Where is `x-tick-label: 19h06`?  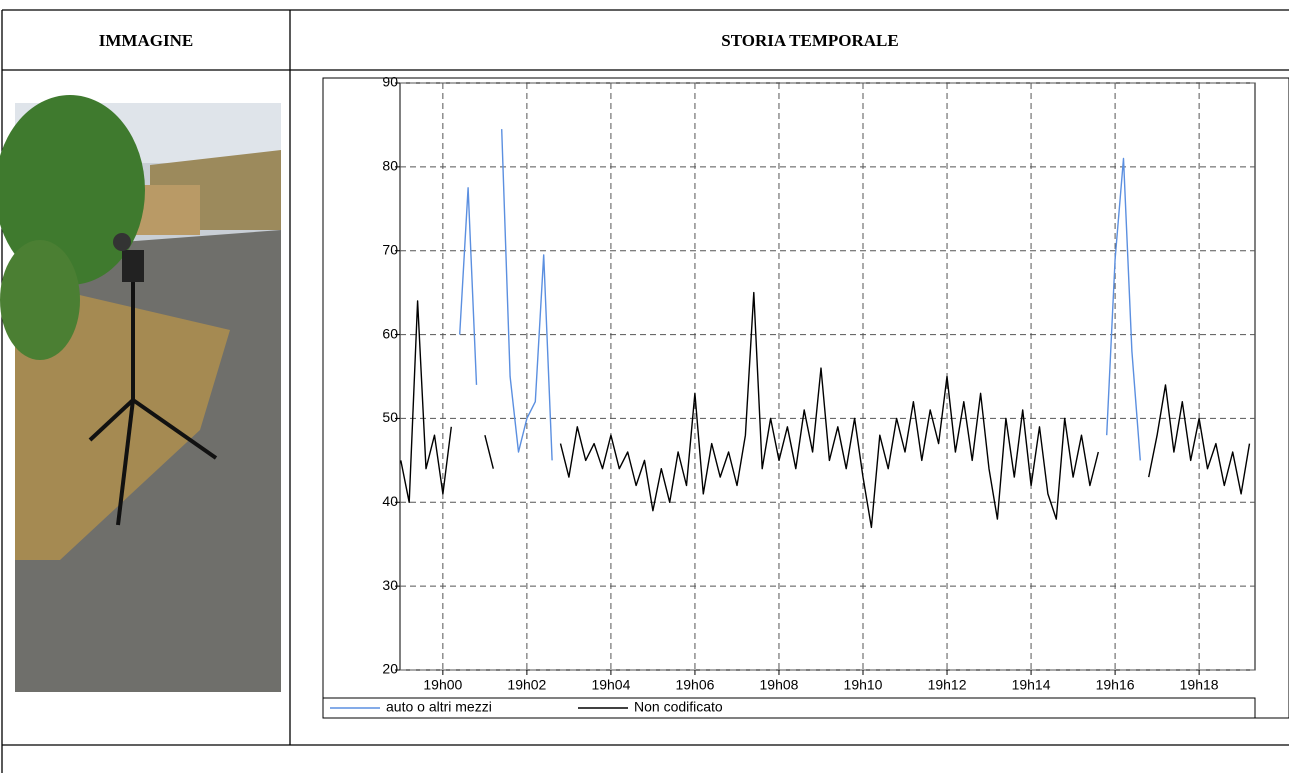
x-tick-label: 19h06 is located at coordinates (694, 685).